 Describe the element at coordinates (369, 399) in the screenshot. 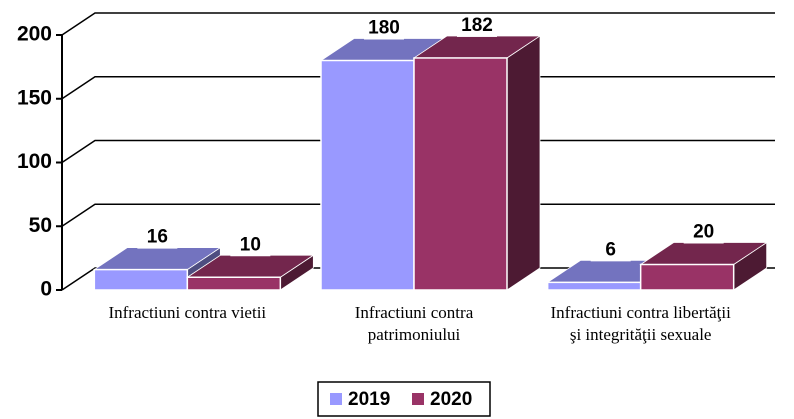

I see `legend-label: 2019` at that location.